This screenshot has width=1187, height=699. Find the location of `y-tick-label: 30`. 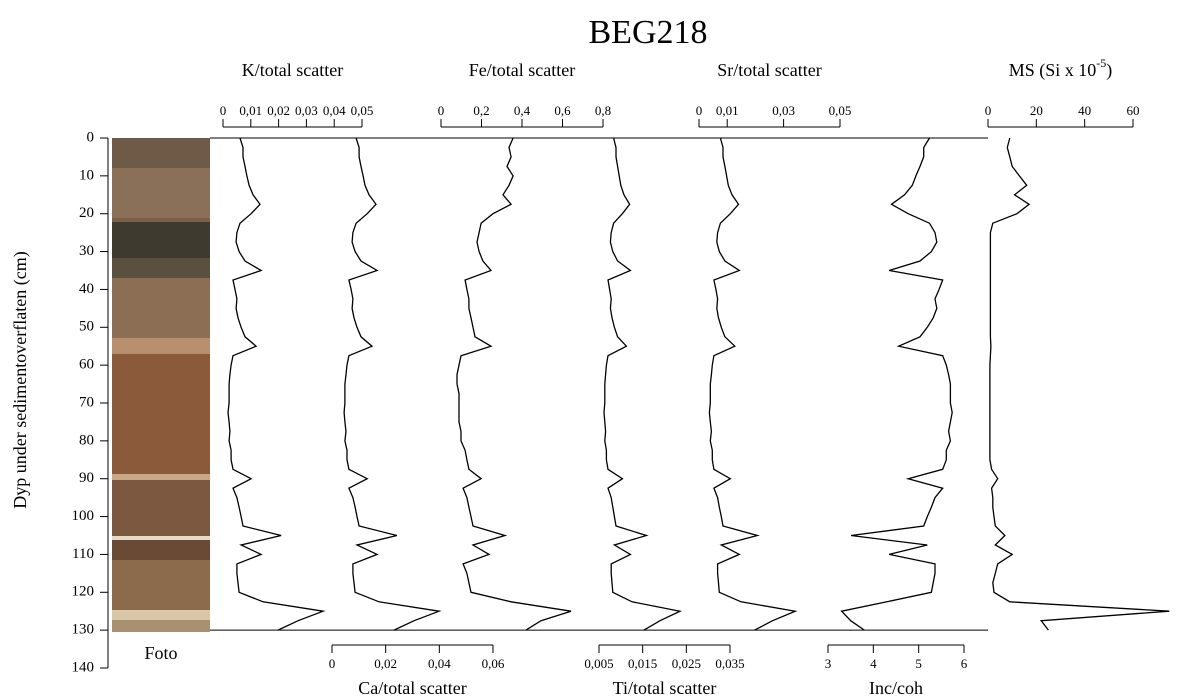

y-tick-label: 30 is located at coordinates (86, 251).